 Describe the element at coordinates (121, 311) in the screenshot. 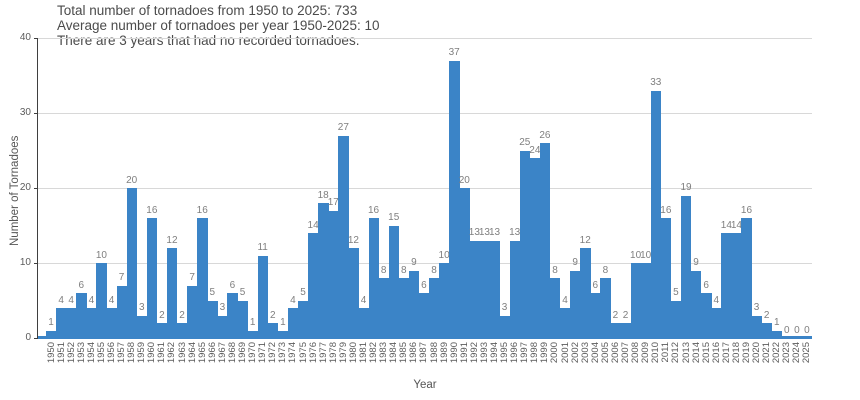

I see `bar-1957` at that location.